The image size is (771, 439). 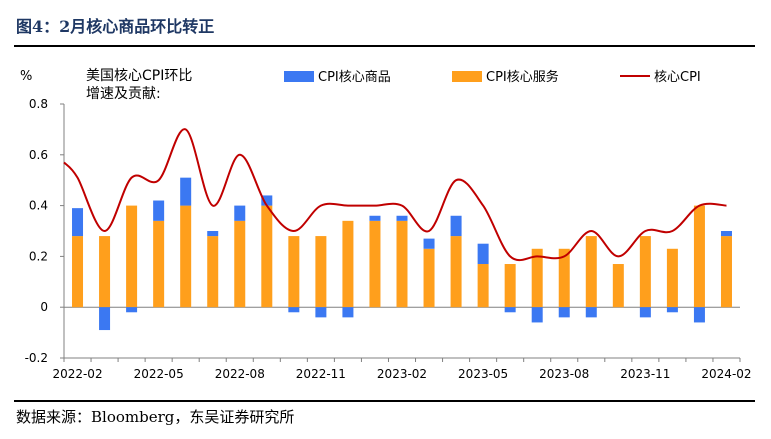 What do you see at coordinates (467, 76) in the screenshot?
I see `legend-services-swatch` at bounding box center [467, 76].